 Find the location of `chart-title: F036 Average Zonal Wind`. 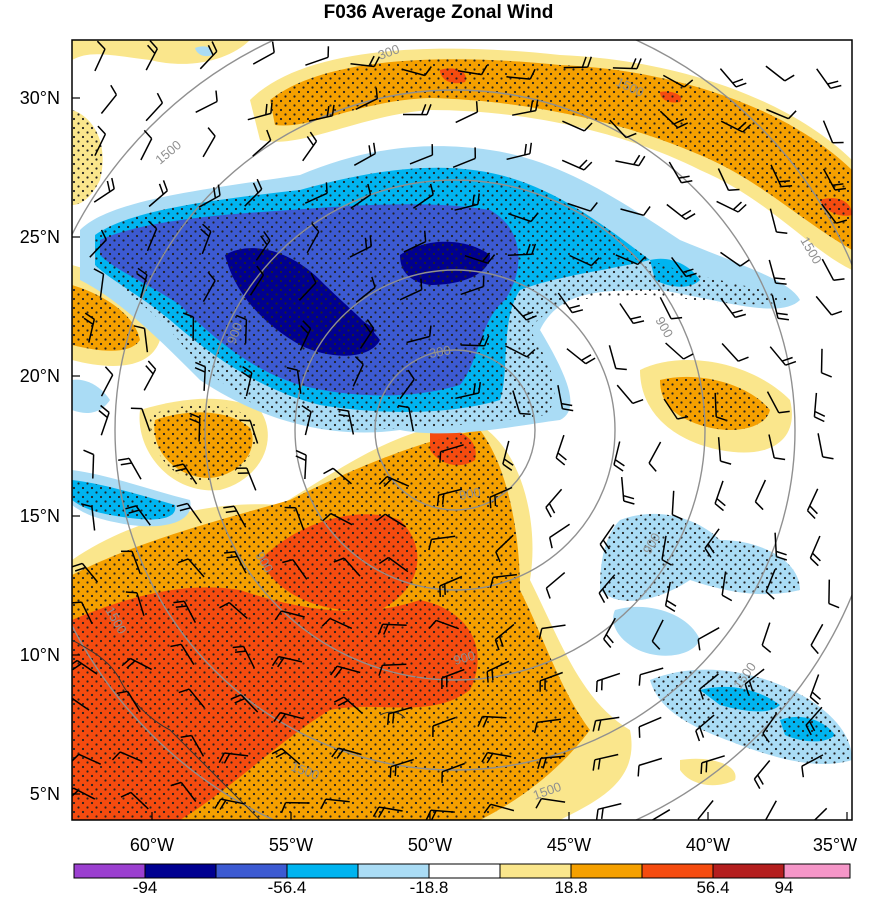

chart-title: F036 Average Zonal Wind is located at coordinates (438, 12).